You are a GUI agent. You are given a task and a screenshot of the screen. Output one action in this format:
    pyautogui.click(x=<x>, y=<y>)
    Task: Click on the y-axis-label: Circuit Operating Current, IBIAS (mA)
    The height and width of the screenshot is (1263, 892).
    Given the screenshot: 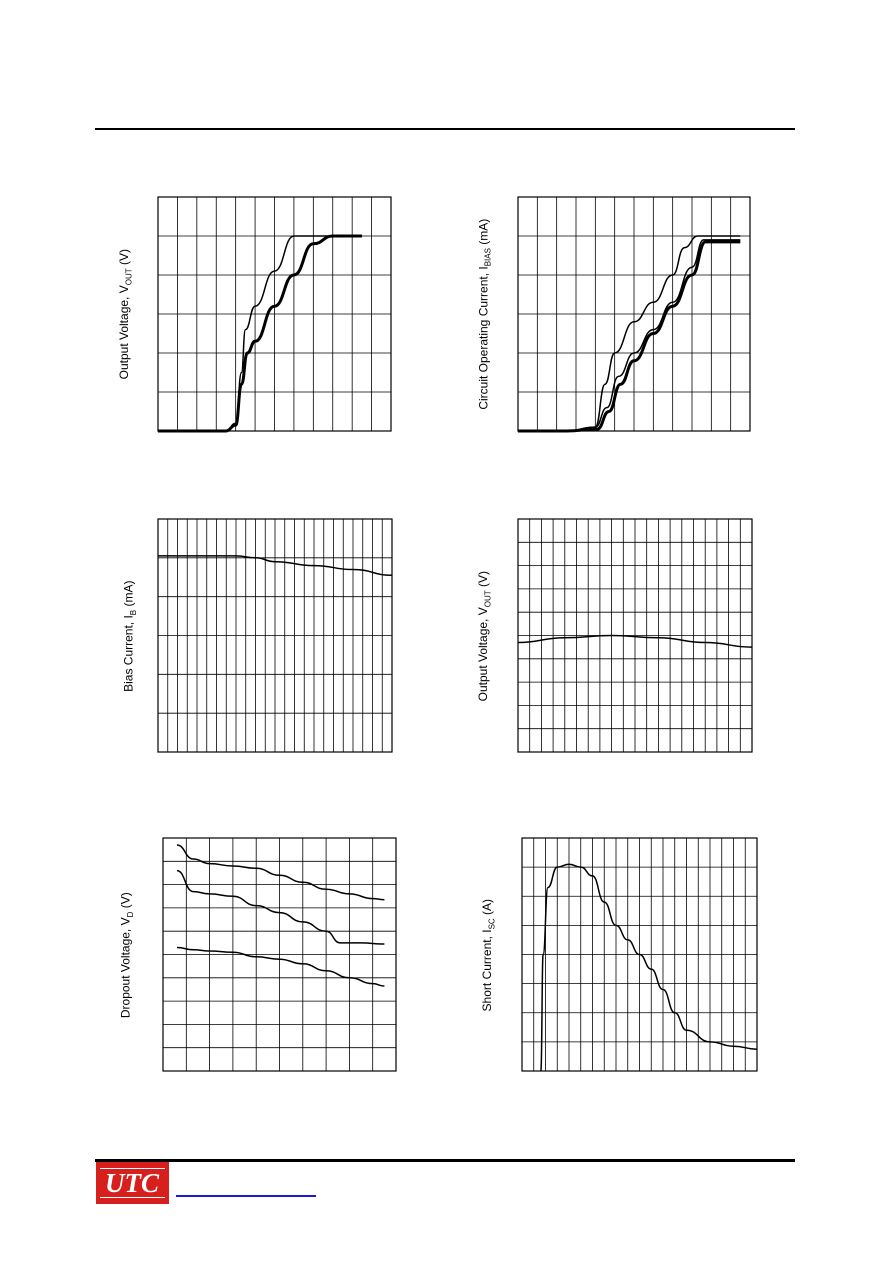 What is the action you would take?
    pyautogui.click(x=484, y=314)
    